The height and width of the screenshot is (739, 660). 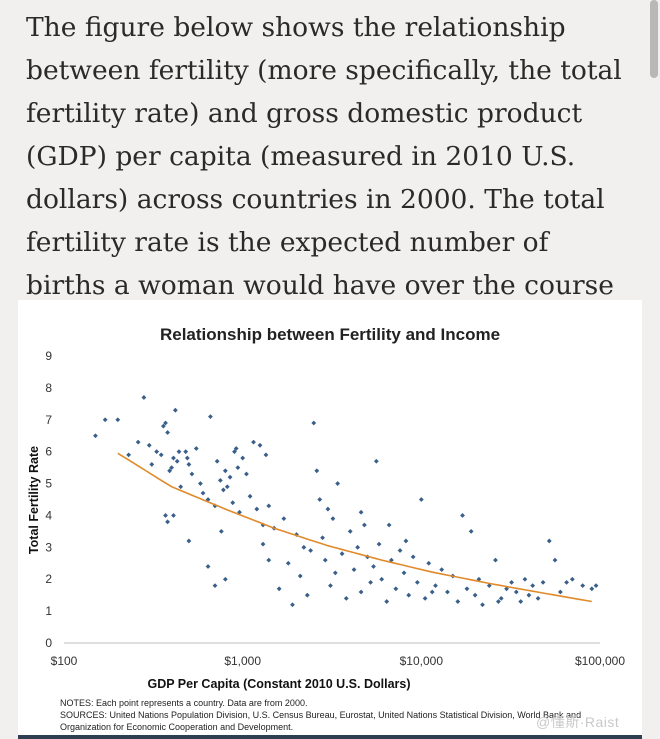 I want to click on y-tick-label: 9, so click(x=48, y=356).